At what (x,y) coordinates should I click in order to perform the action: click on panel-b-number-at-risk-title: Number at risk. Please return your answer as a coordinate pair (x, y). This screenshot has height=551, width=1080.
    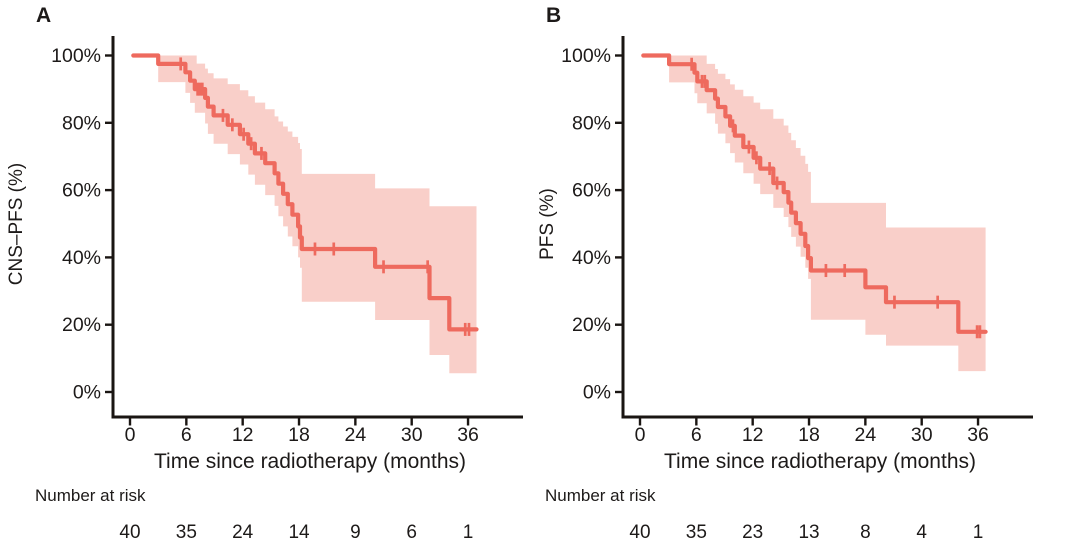
    Looking at the image, I should click on (600, 495).